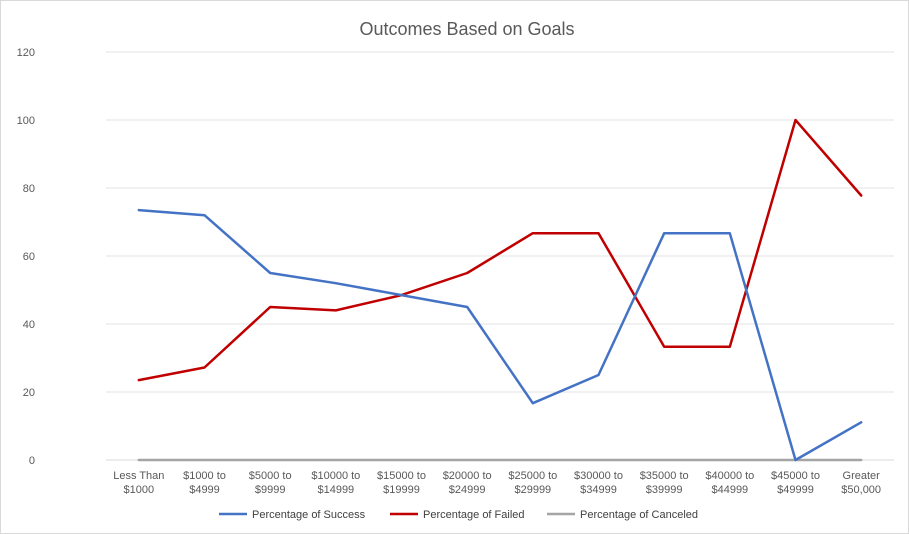 The height and width of the screenshot is (534, 909). Describe the element at coordinates (204, 483) in the screenshot. I see `x-tick-label: $1000 to $4999` at that location.